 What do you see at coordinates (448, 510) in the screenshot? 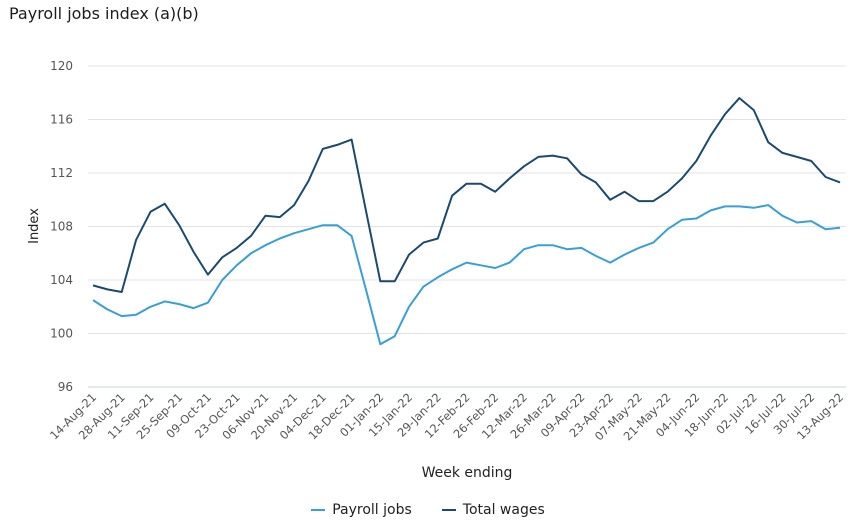
I see `total-wages-swatch-icon` at bounding box center [448, 510].